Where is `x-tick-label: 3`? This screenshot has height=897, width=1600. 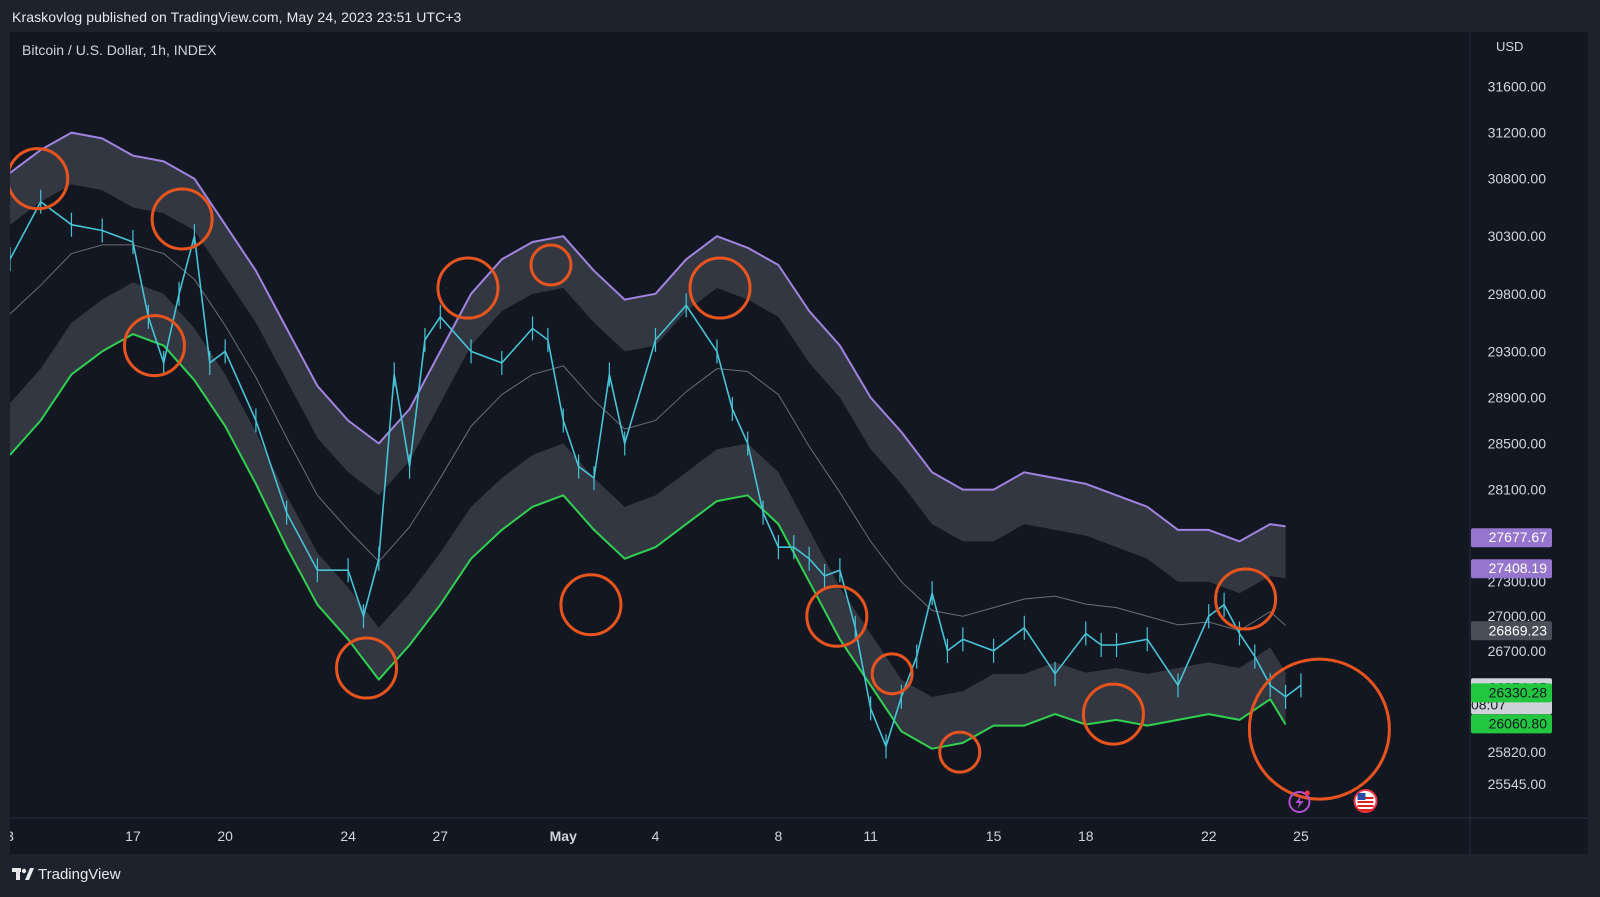 x-tick-label: 3 is located at coordinates (12, 836).